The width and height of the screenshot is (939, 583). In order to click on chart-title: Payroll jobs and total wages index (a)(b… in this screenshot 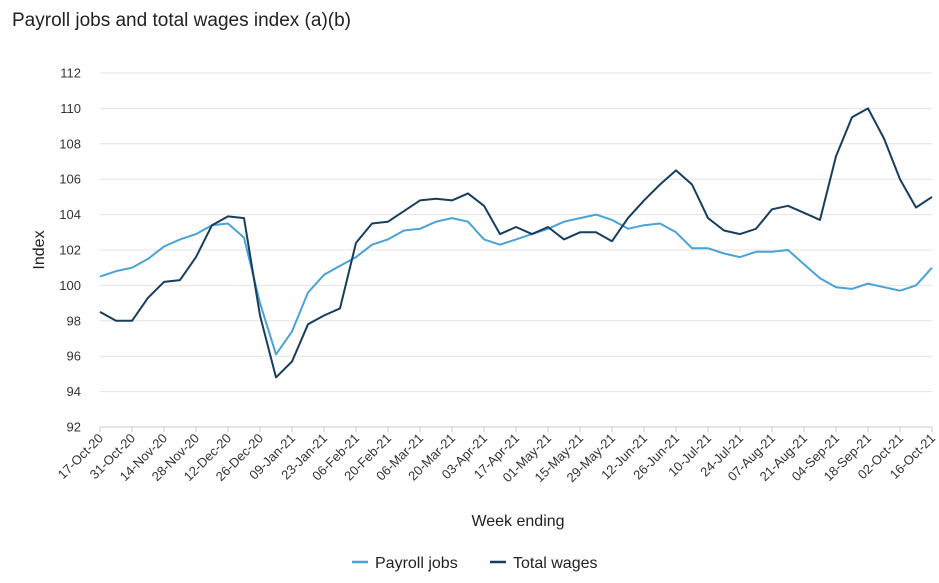, I will do `click(182, 20)`.